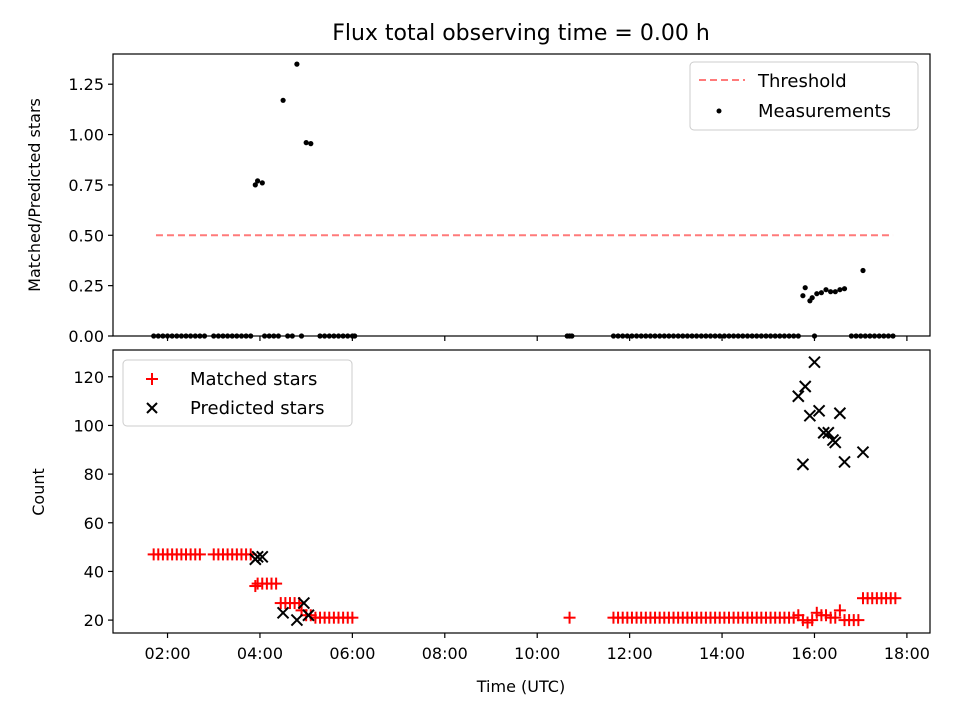 The width and height of the screenshot is (960, 720). Describe the element at coordinates (34, 195) in the screenshot. I see `top-y-axis-label: Matched/Predicted stars` at that location.